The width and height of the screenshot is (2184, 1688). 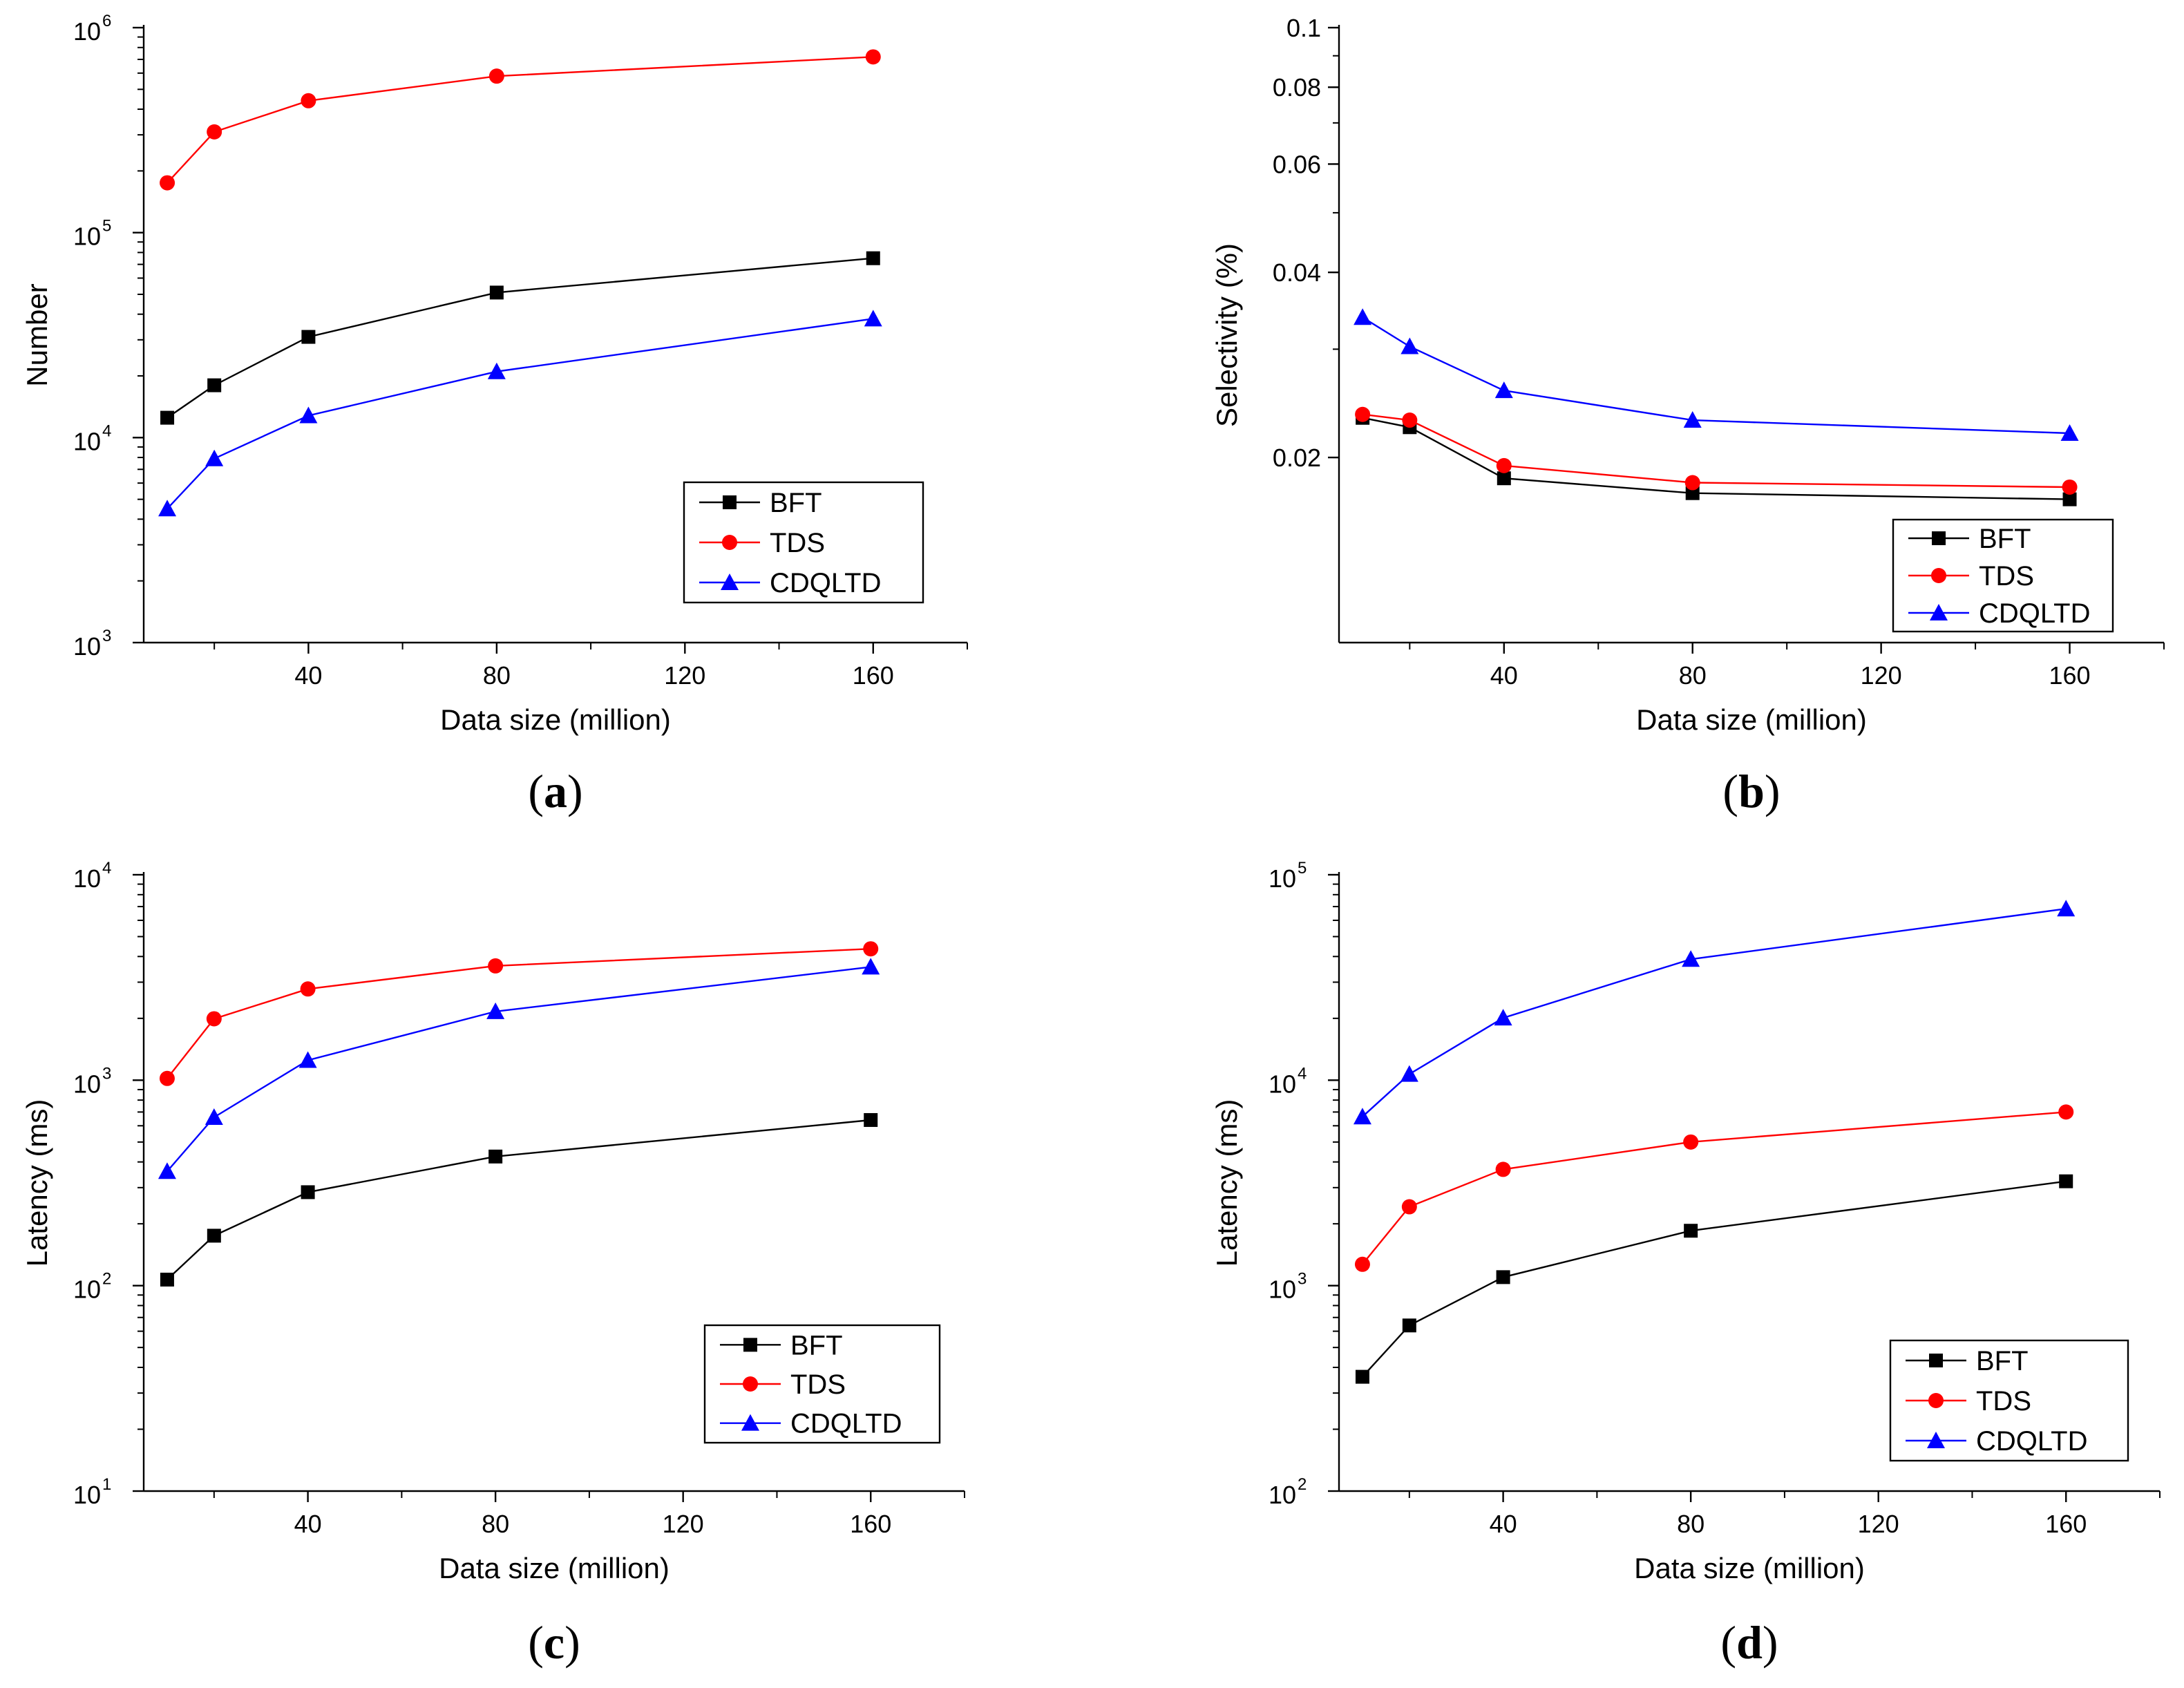 I want to click on y-tick-label: 0.1, so click(x=1303, y=28).